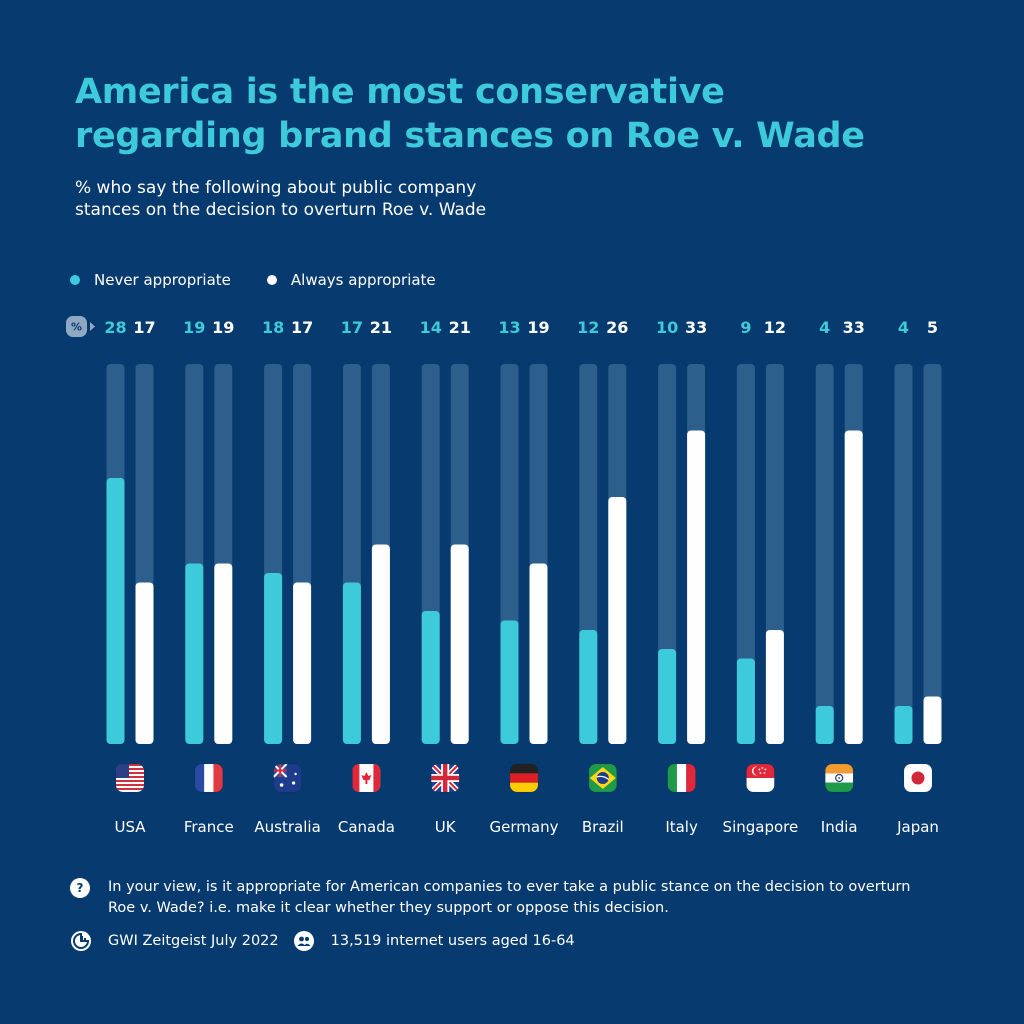 This screenshot has height=1024, width=1024. What do you see at coordinates (452, 941) in the screenshot?
I see `sample-label: 13,519 internet users aged 16-64` at bounding box center [452, 941].